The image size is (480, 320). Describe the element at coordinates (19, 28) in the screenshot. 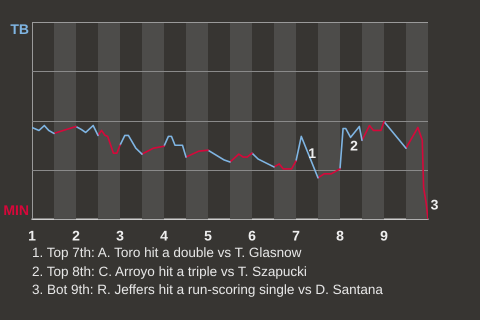

I see `text: TB` at that location.